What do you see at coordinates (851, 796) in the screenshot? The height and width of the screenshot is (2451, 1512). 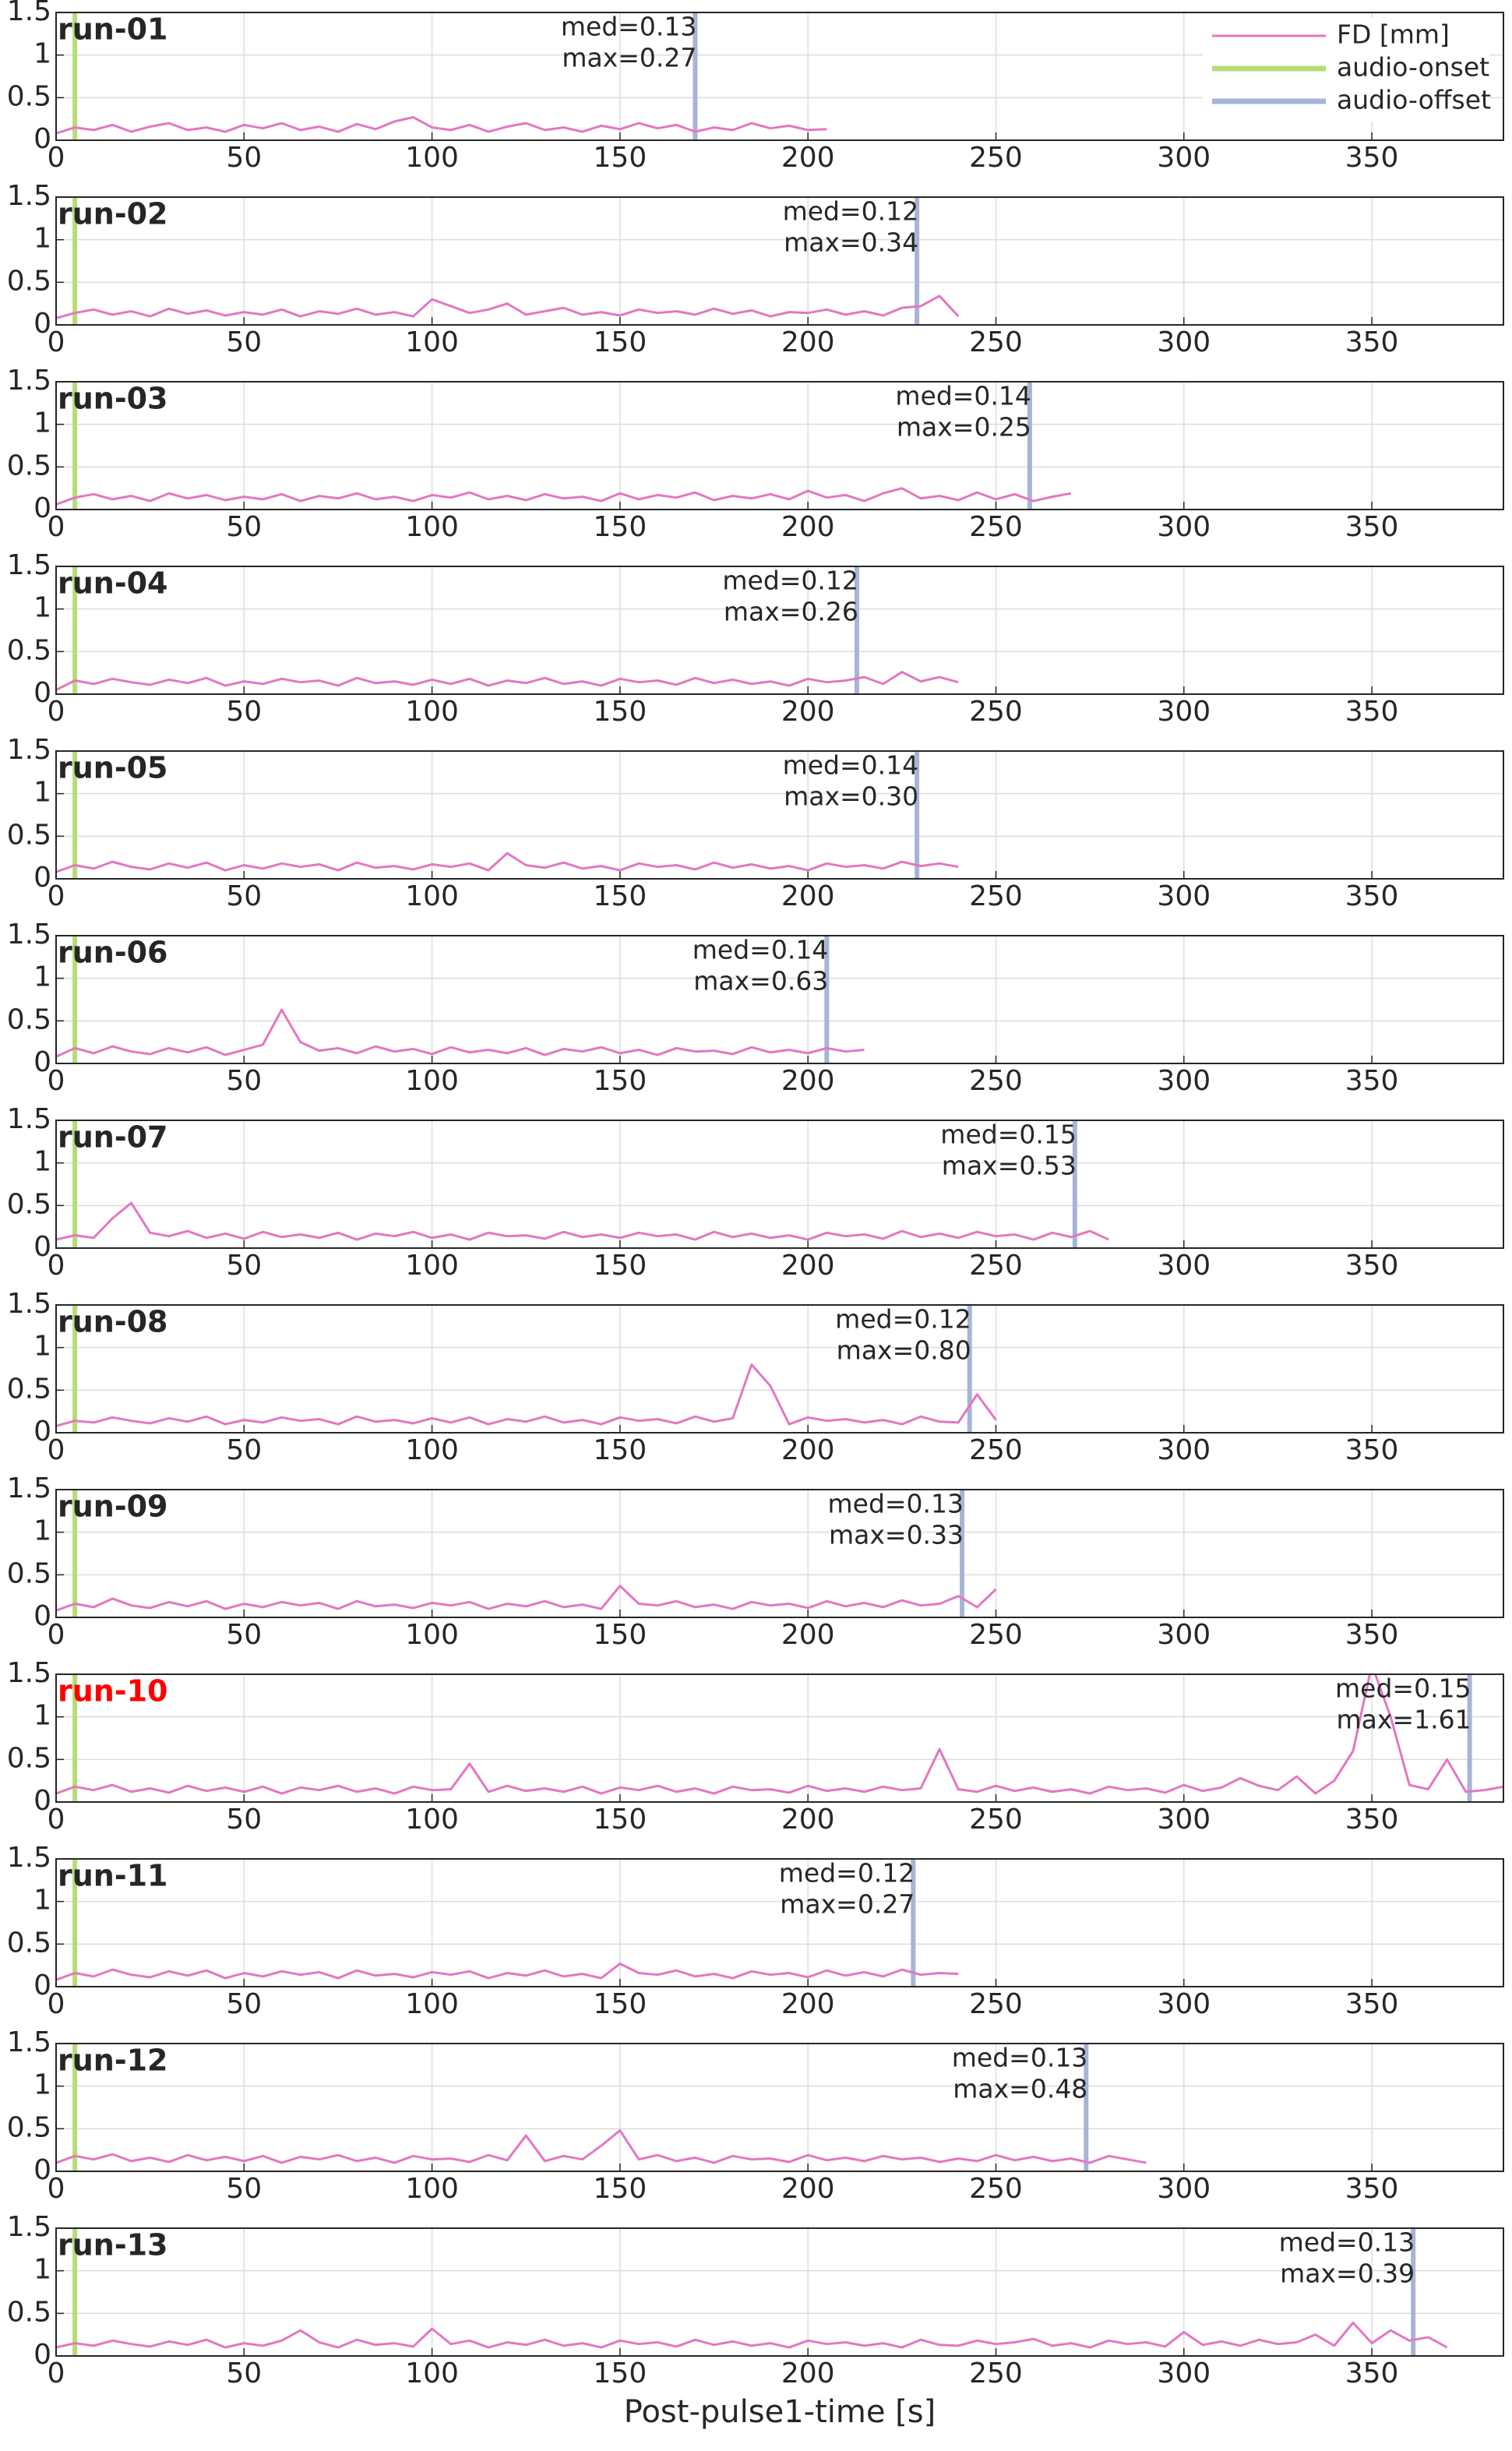 I see `annotation: max=0.30` at bounding box center [851, 796].